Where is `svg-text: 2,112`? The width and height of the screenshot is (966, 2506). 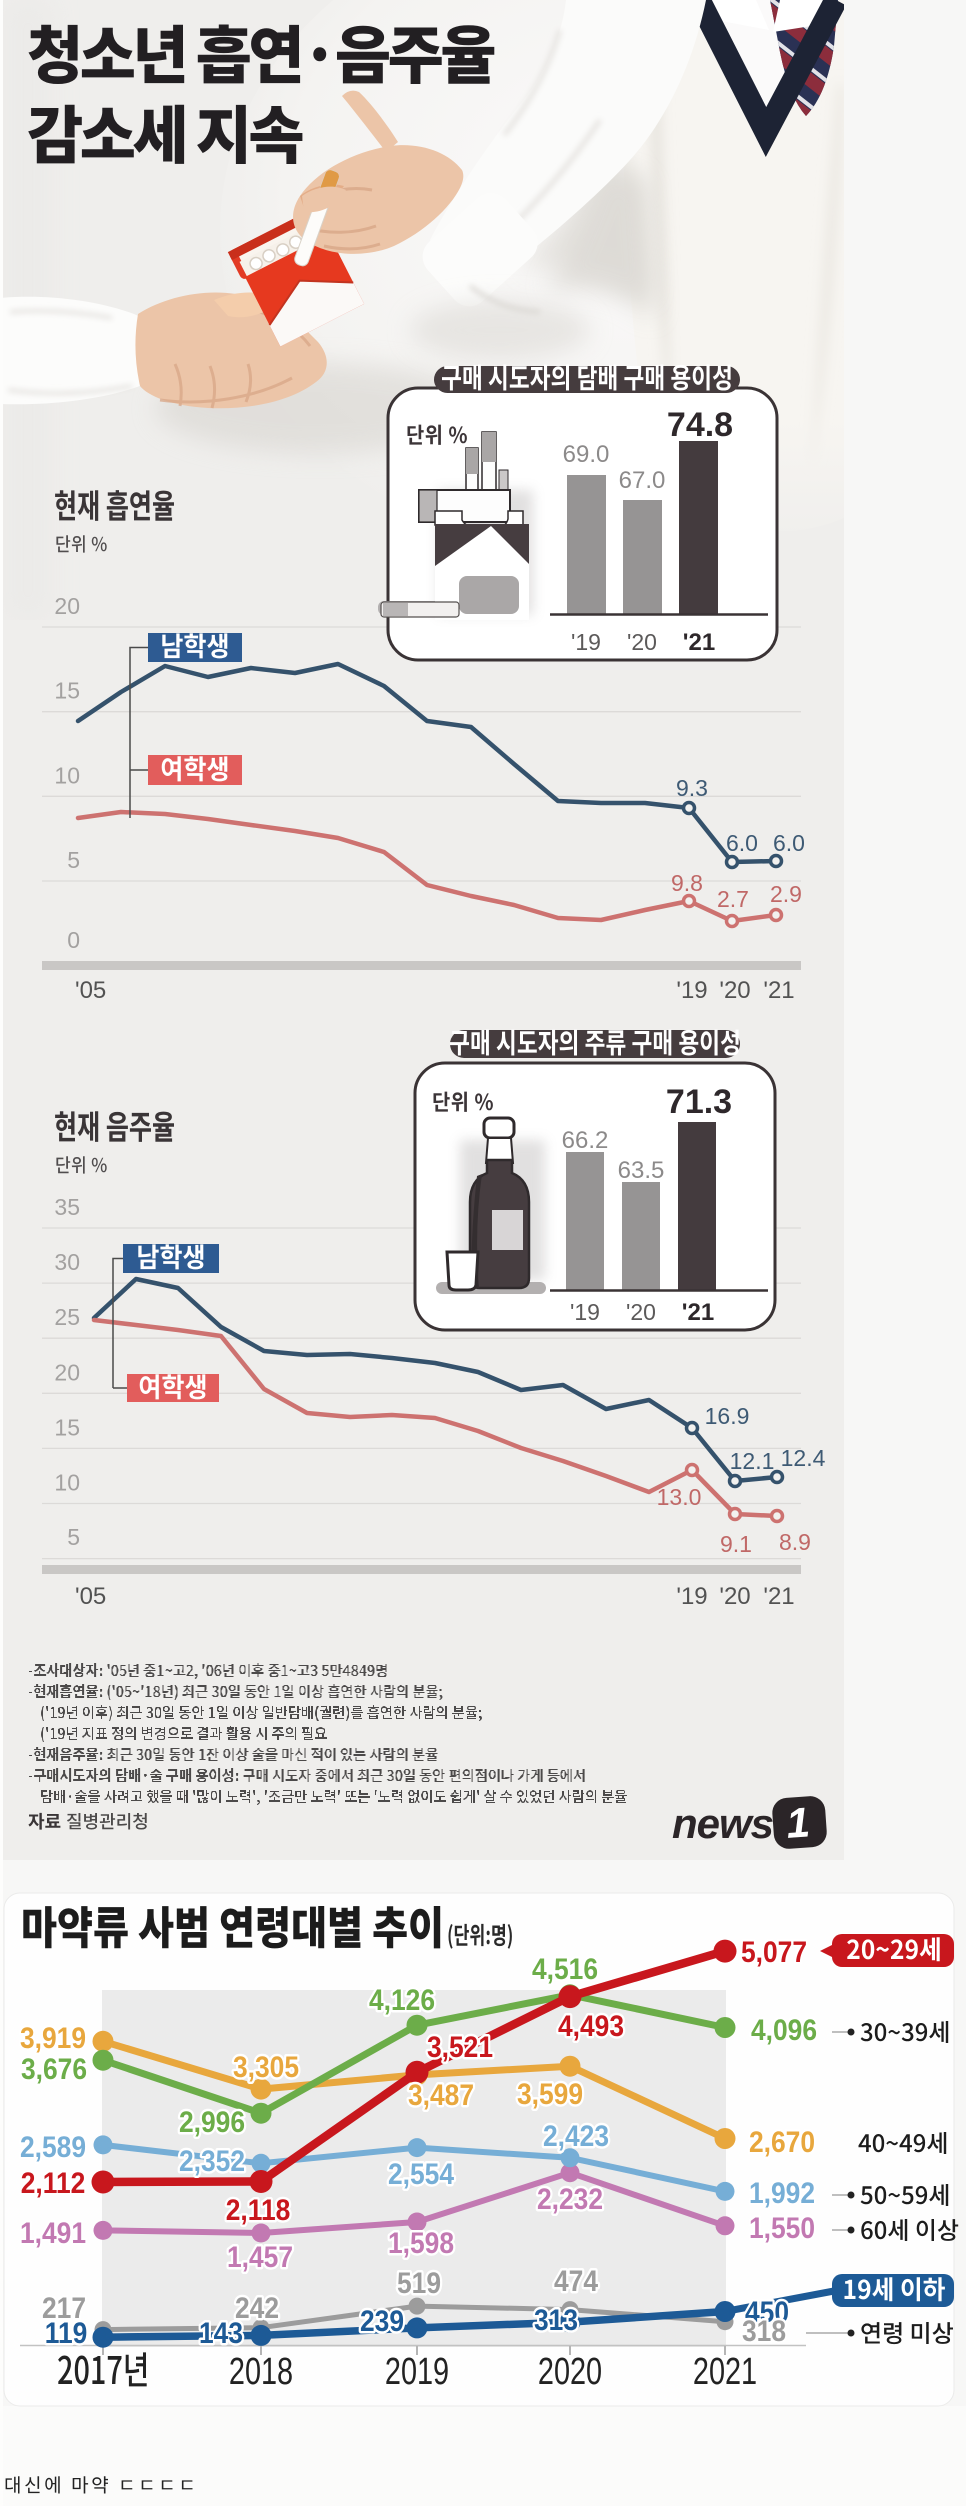
svg-text: 2,112 is located at coordinates (53, 2182).